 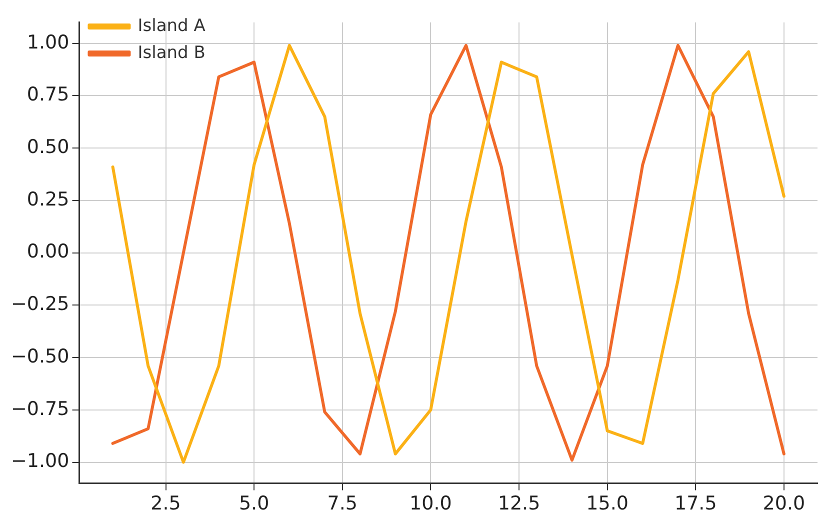 I want to click on y-tick-label: −0.25, so click(x=40, y=304).